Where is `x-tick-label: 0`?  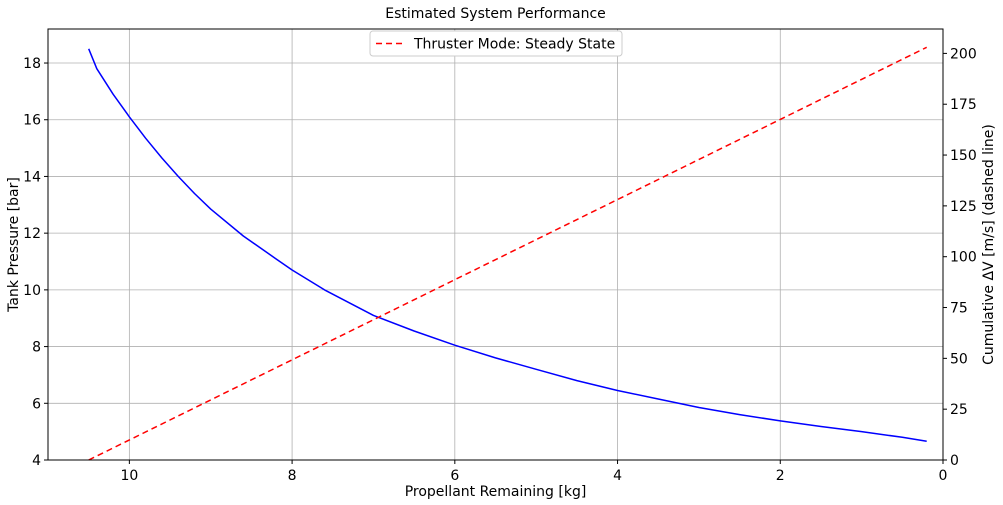
x-tick-label: 0 is located at coordinates (943, 476).